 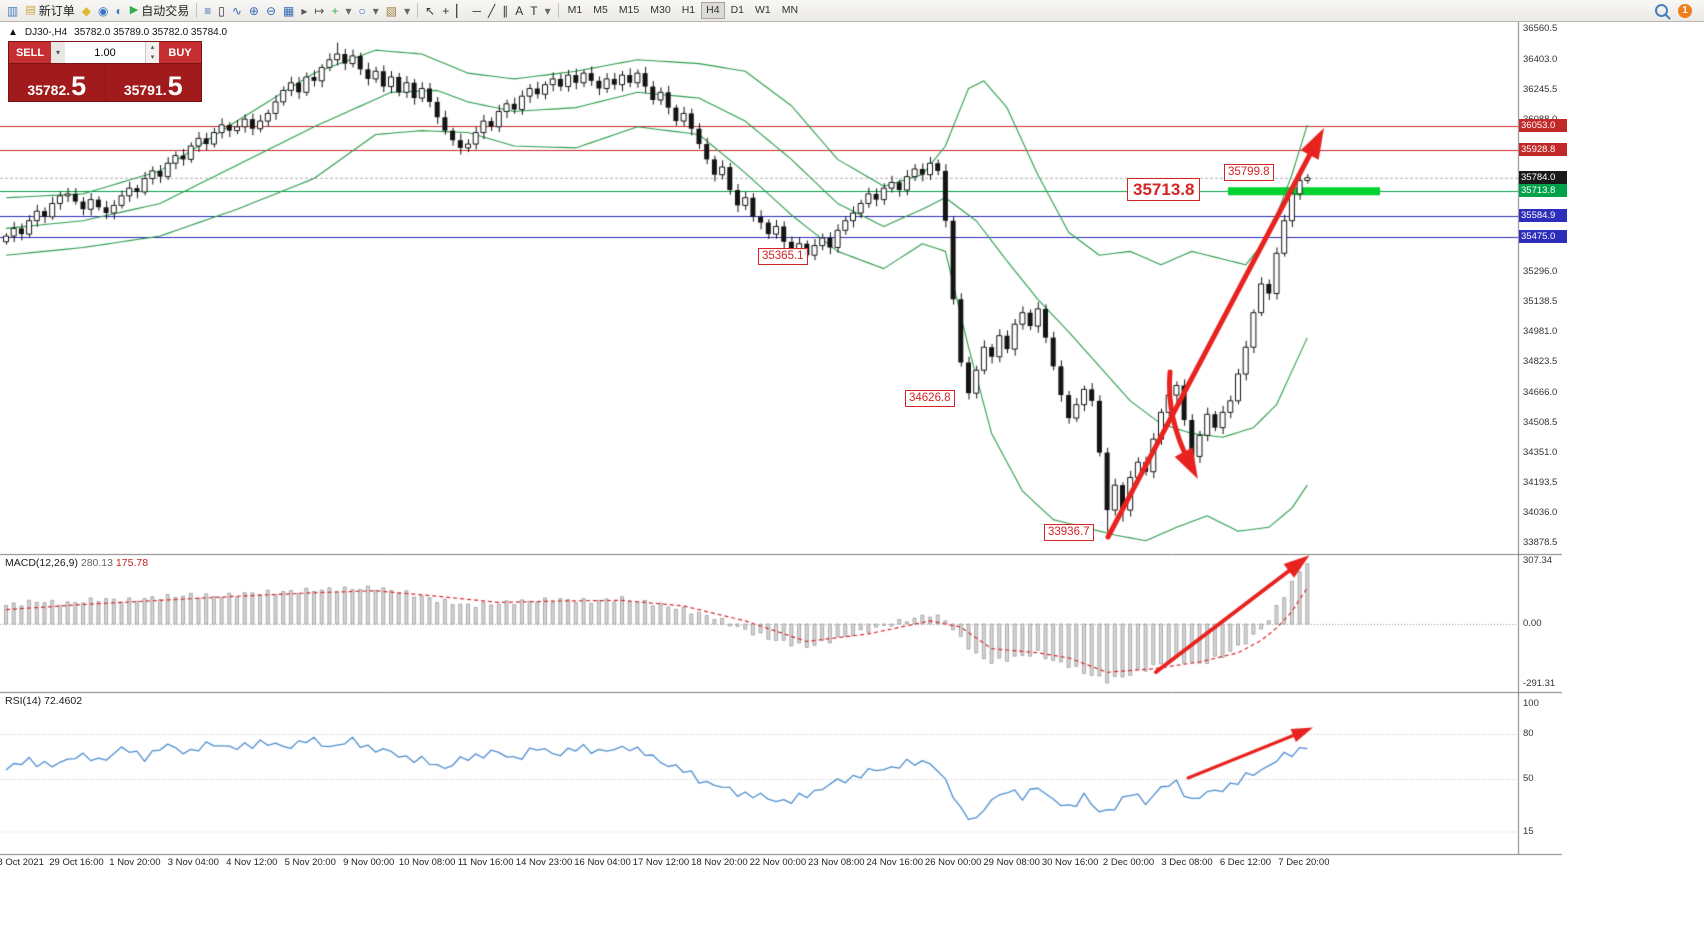 What do you see at coordinates (407, 10) in the screenshot?
I see `templates-dropdown-icon: ▾` at bounding box center [407, 10].